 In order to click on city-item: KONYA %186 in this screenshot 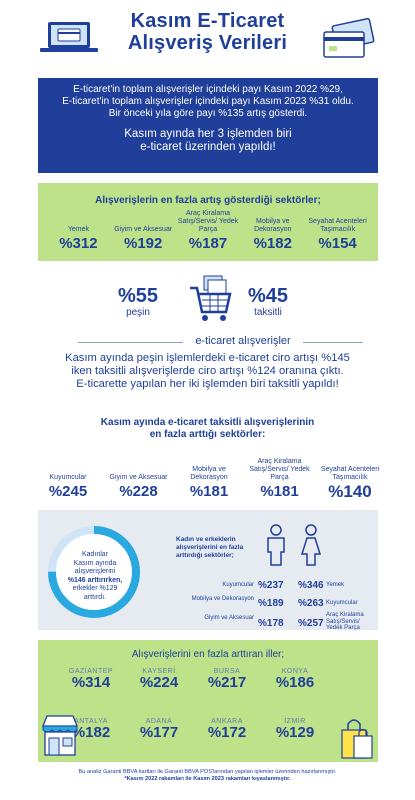, I will do `click(295, 679)`.